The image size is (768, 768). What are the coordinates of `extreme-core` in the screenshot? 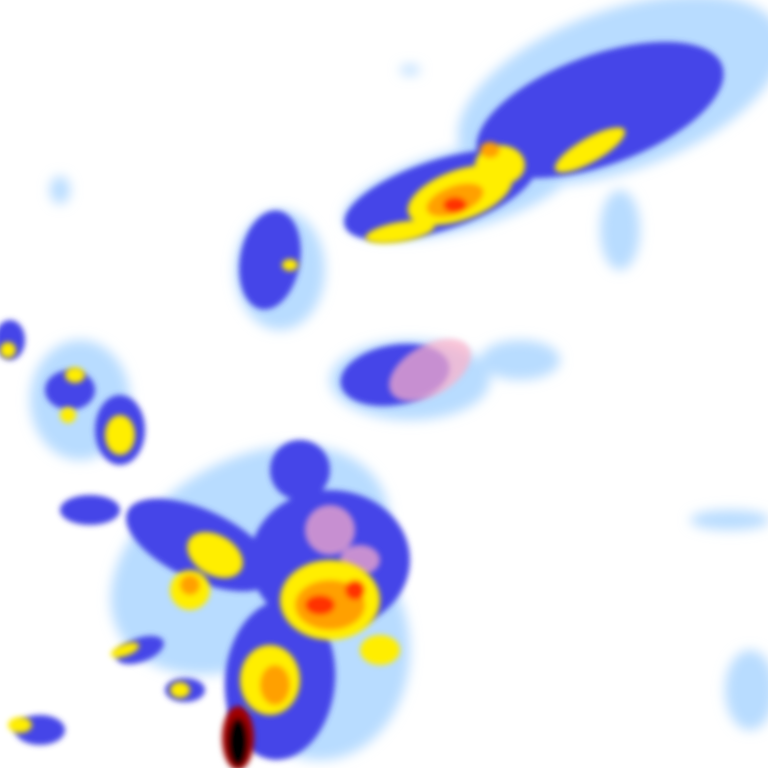 It's located at (238, 742).